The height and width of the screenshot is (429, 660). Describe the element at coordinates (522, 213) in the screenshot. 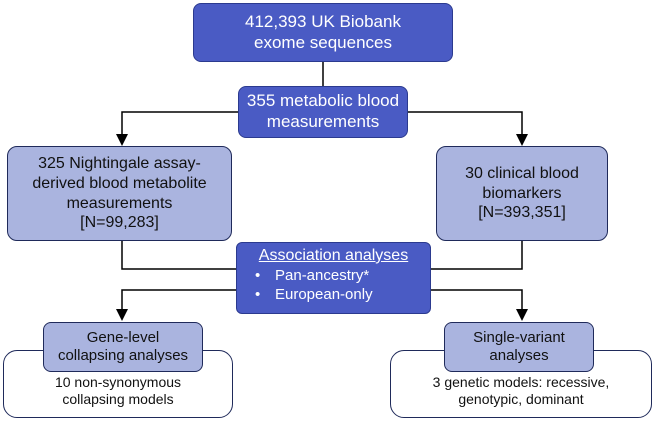

I see `clinical-sample-size: [N=393,351]` at that location.